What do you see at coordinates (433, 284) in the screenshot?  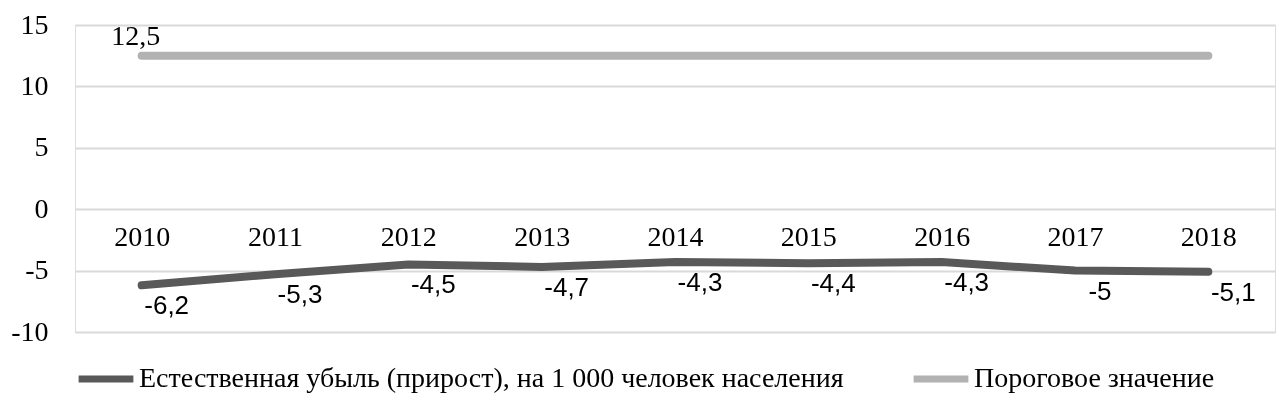 I see `data-label: -4,5` at bounding box center [433, 284].